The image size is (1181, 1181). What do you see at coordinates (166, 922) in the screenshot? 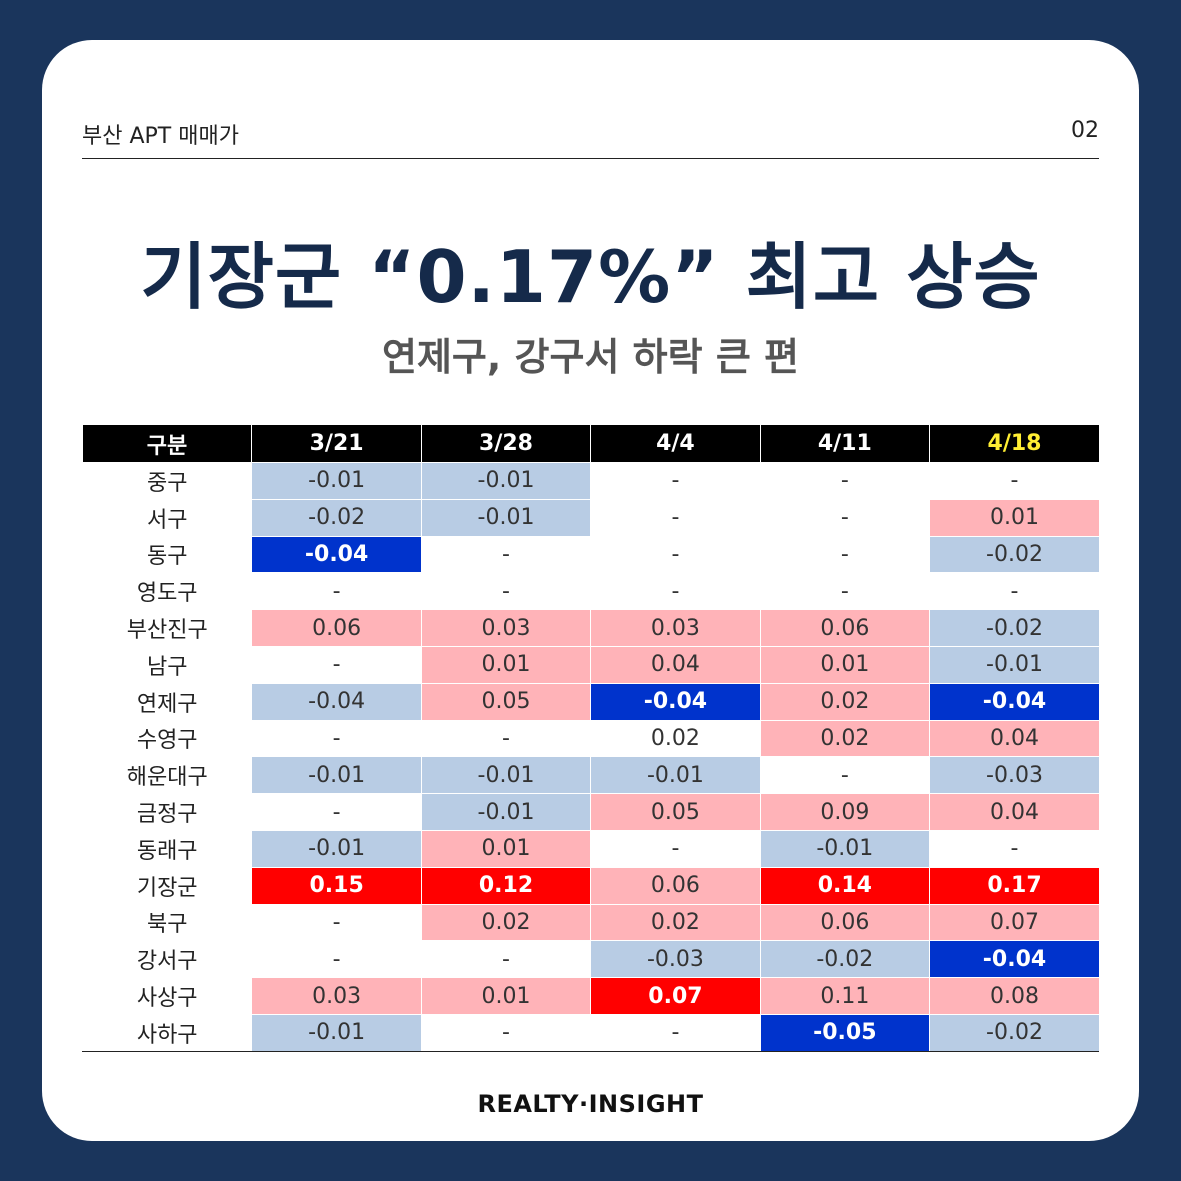
I see `district-name: 북구` at bounding box center [166, 922].